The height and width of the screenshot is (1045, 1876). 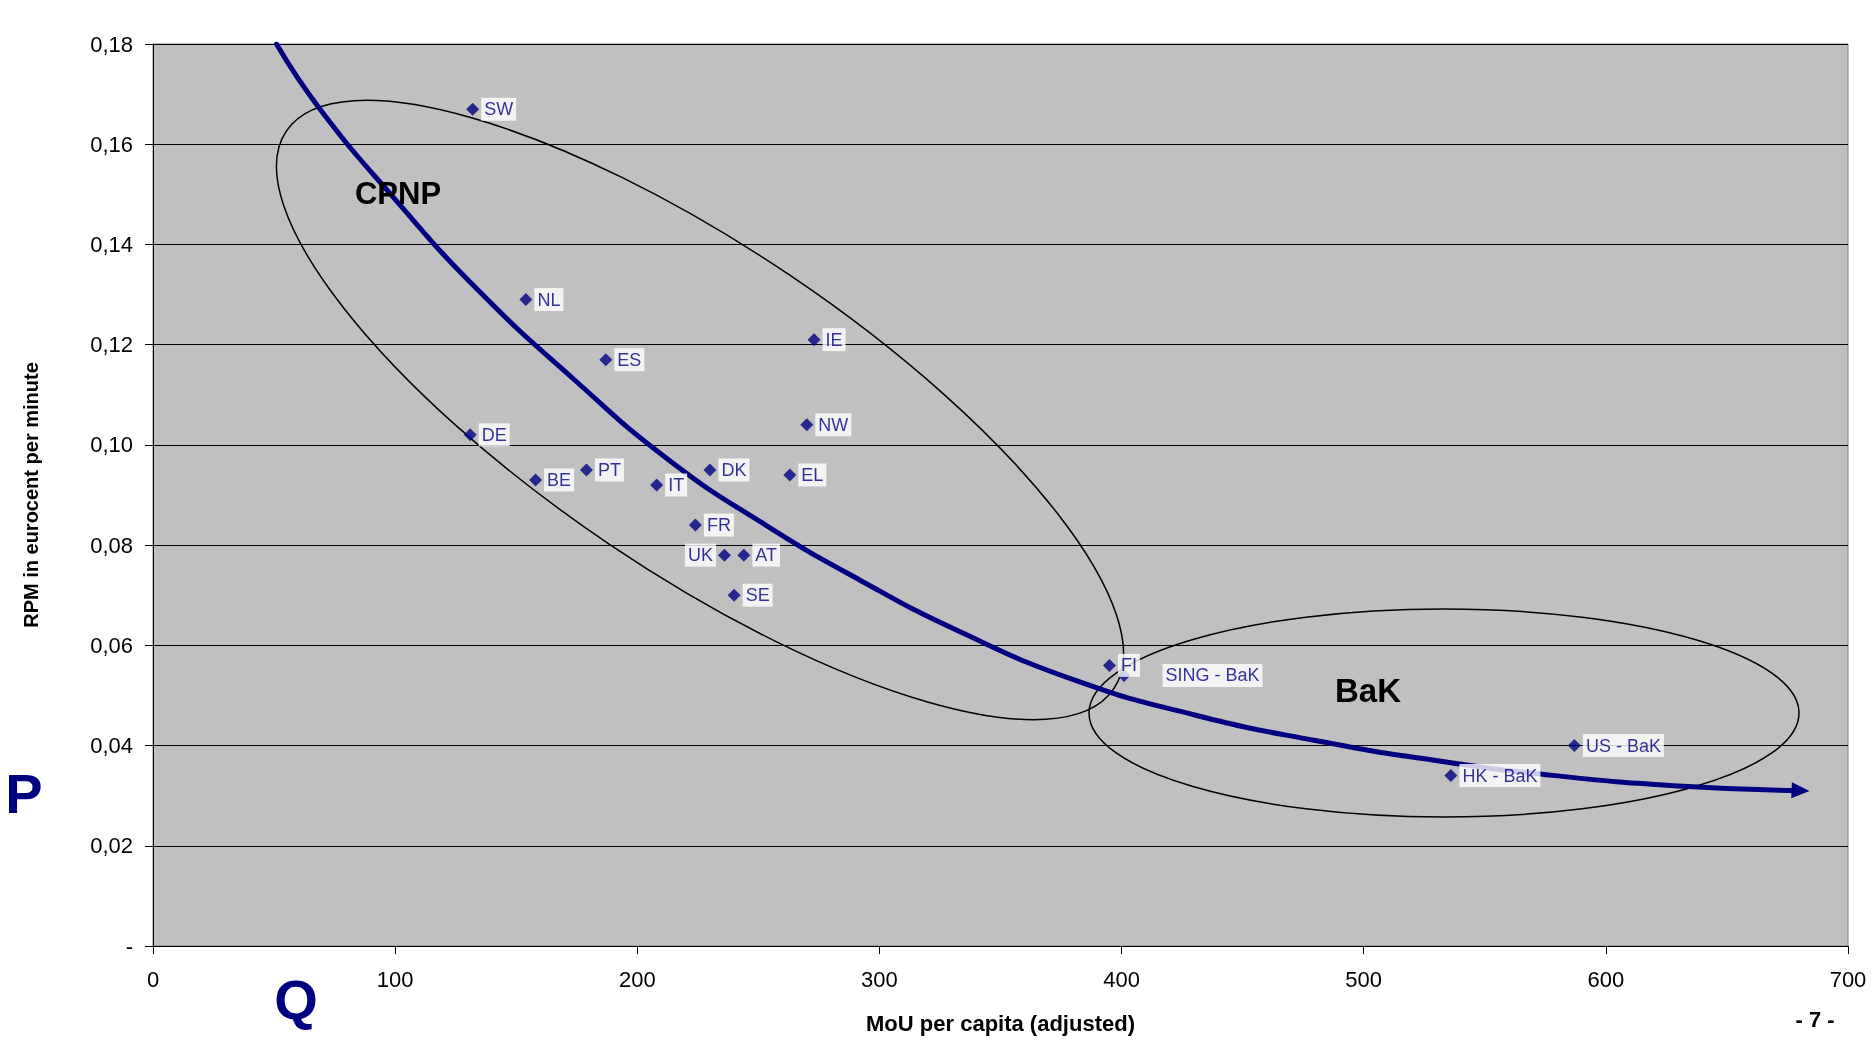 I want to click on x-tick-label: 400, so click(x=1121, y=979).